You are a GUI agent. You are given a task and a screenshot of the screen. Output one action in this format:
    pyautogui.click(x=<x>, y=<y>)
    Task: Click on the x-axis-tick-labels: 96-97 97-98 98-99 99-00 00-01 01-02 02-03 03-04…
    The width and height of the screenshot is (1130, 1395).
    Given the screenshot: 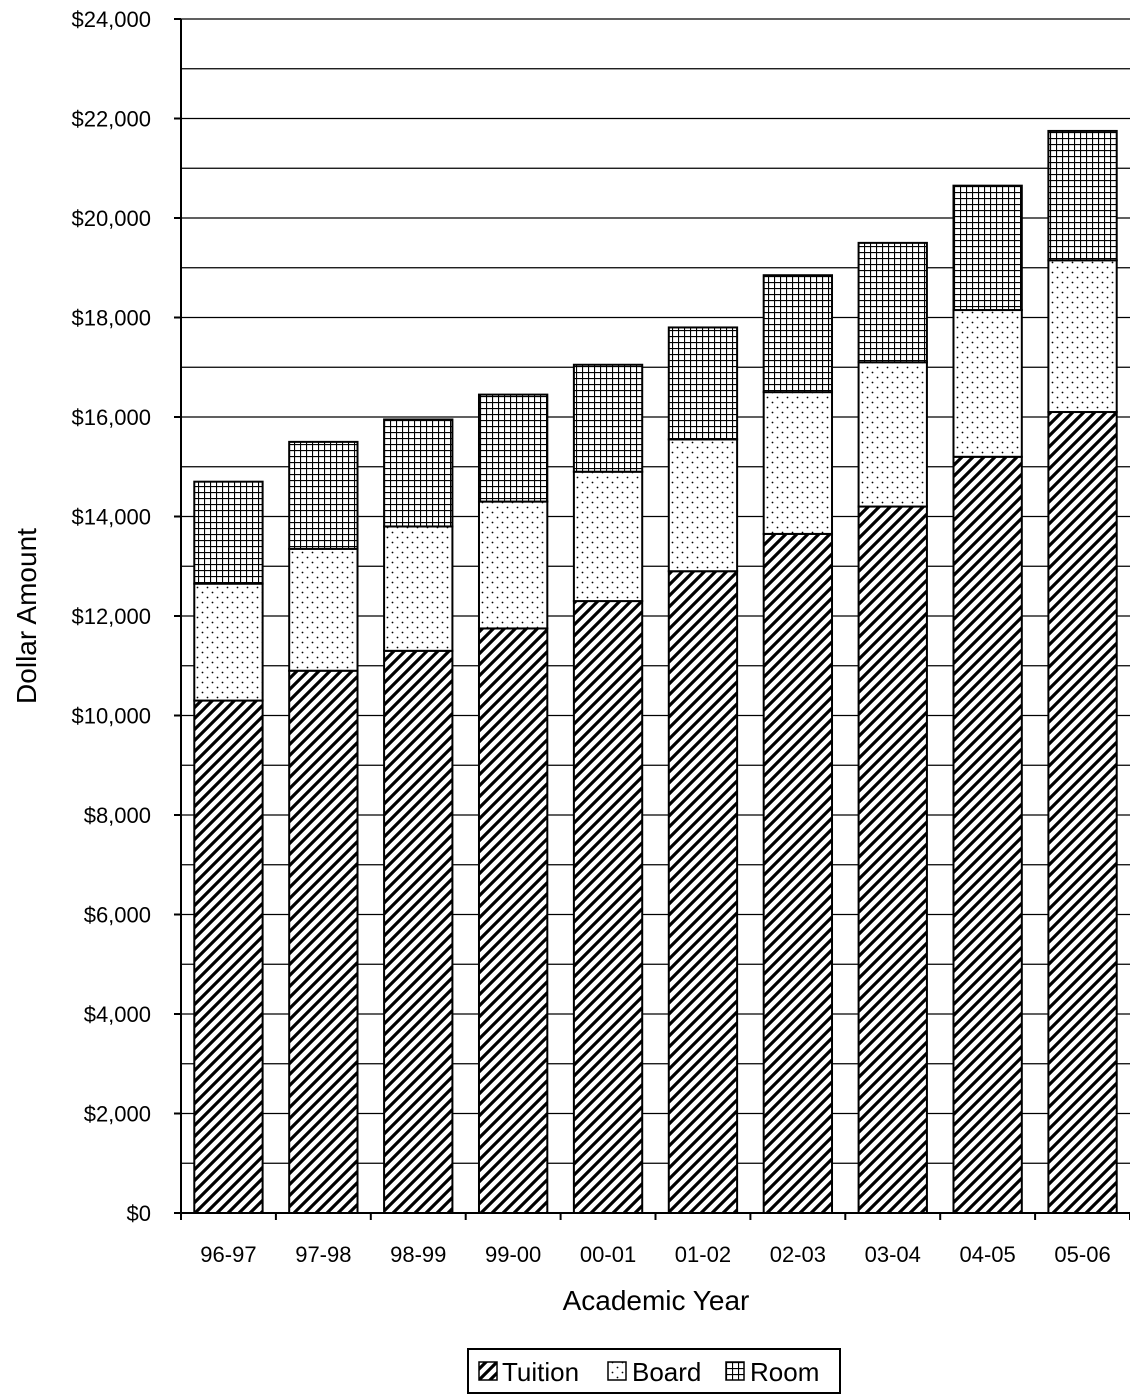 What is the action you would take?
    pyautogui.click(x=655, y=1254)
    